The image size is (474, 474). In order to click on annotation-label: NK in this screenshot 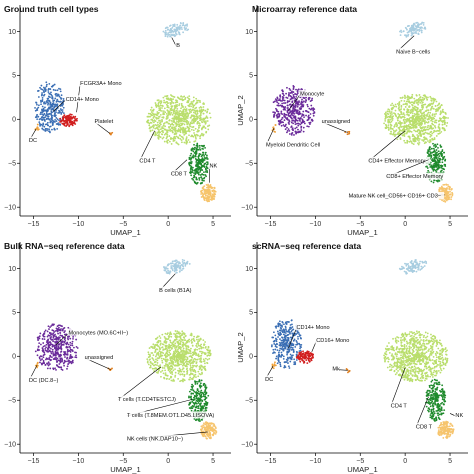, I will do `click(213, 167)`.